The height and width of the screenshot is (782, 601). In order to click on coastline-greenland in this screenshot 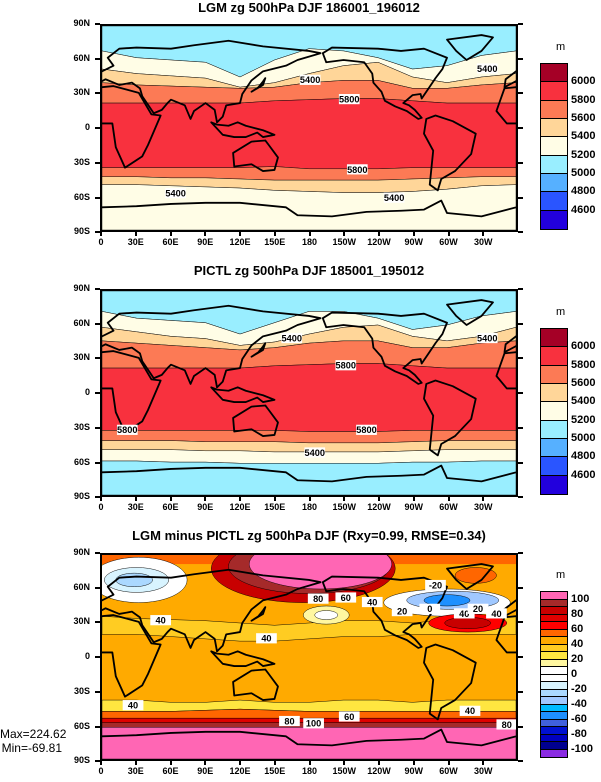, I will do `click(470, 47)`.